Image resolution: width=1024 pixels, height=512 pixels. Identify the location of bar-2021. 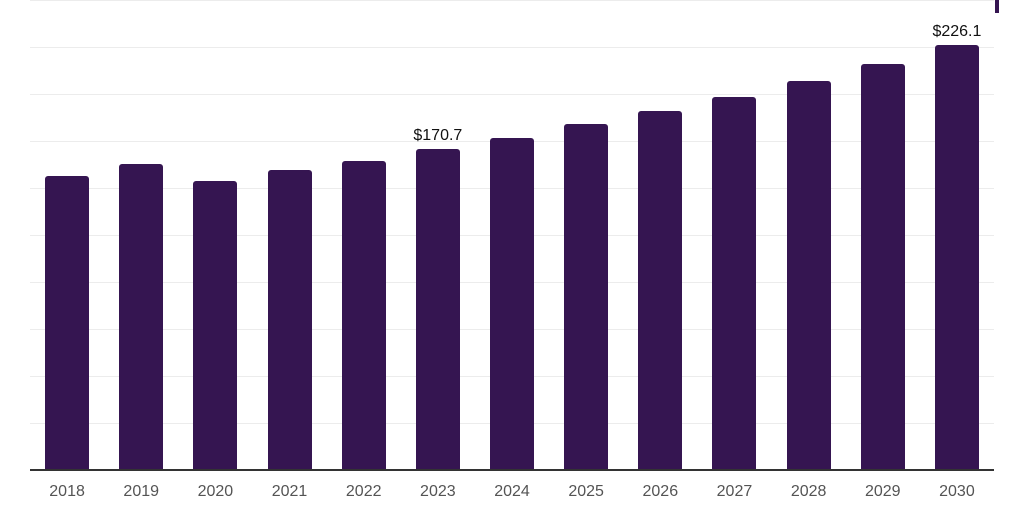
(289, 319).